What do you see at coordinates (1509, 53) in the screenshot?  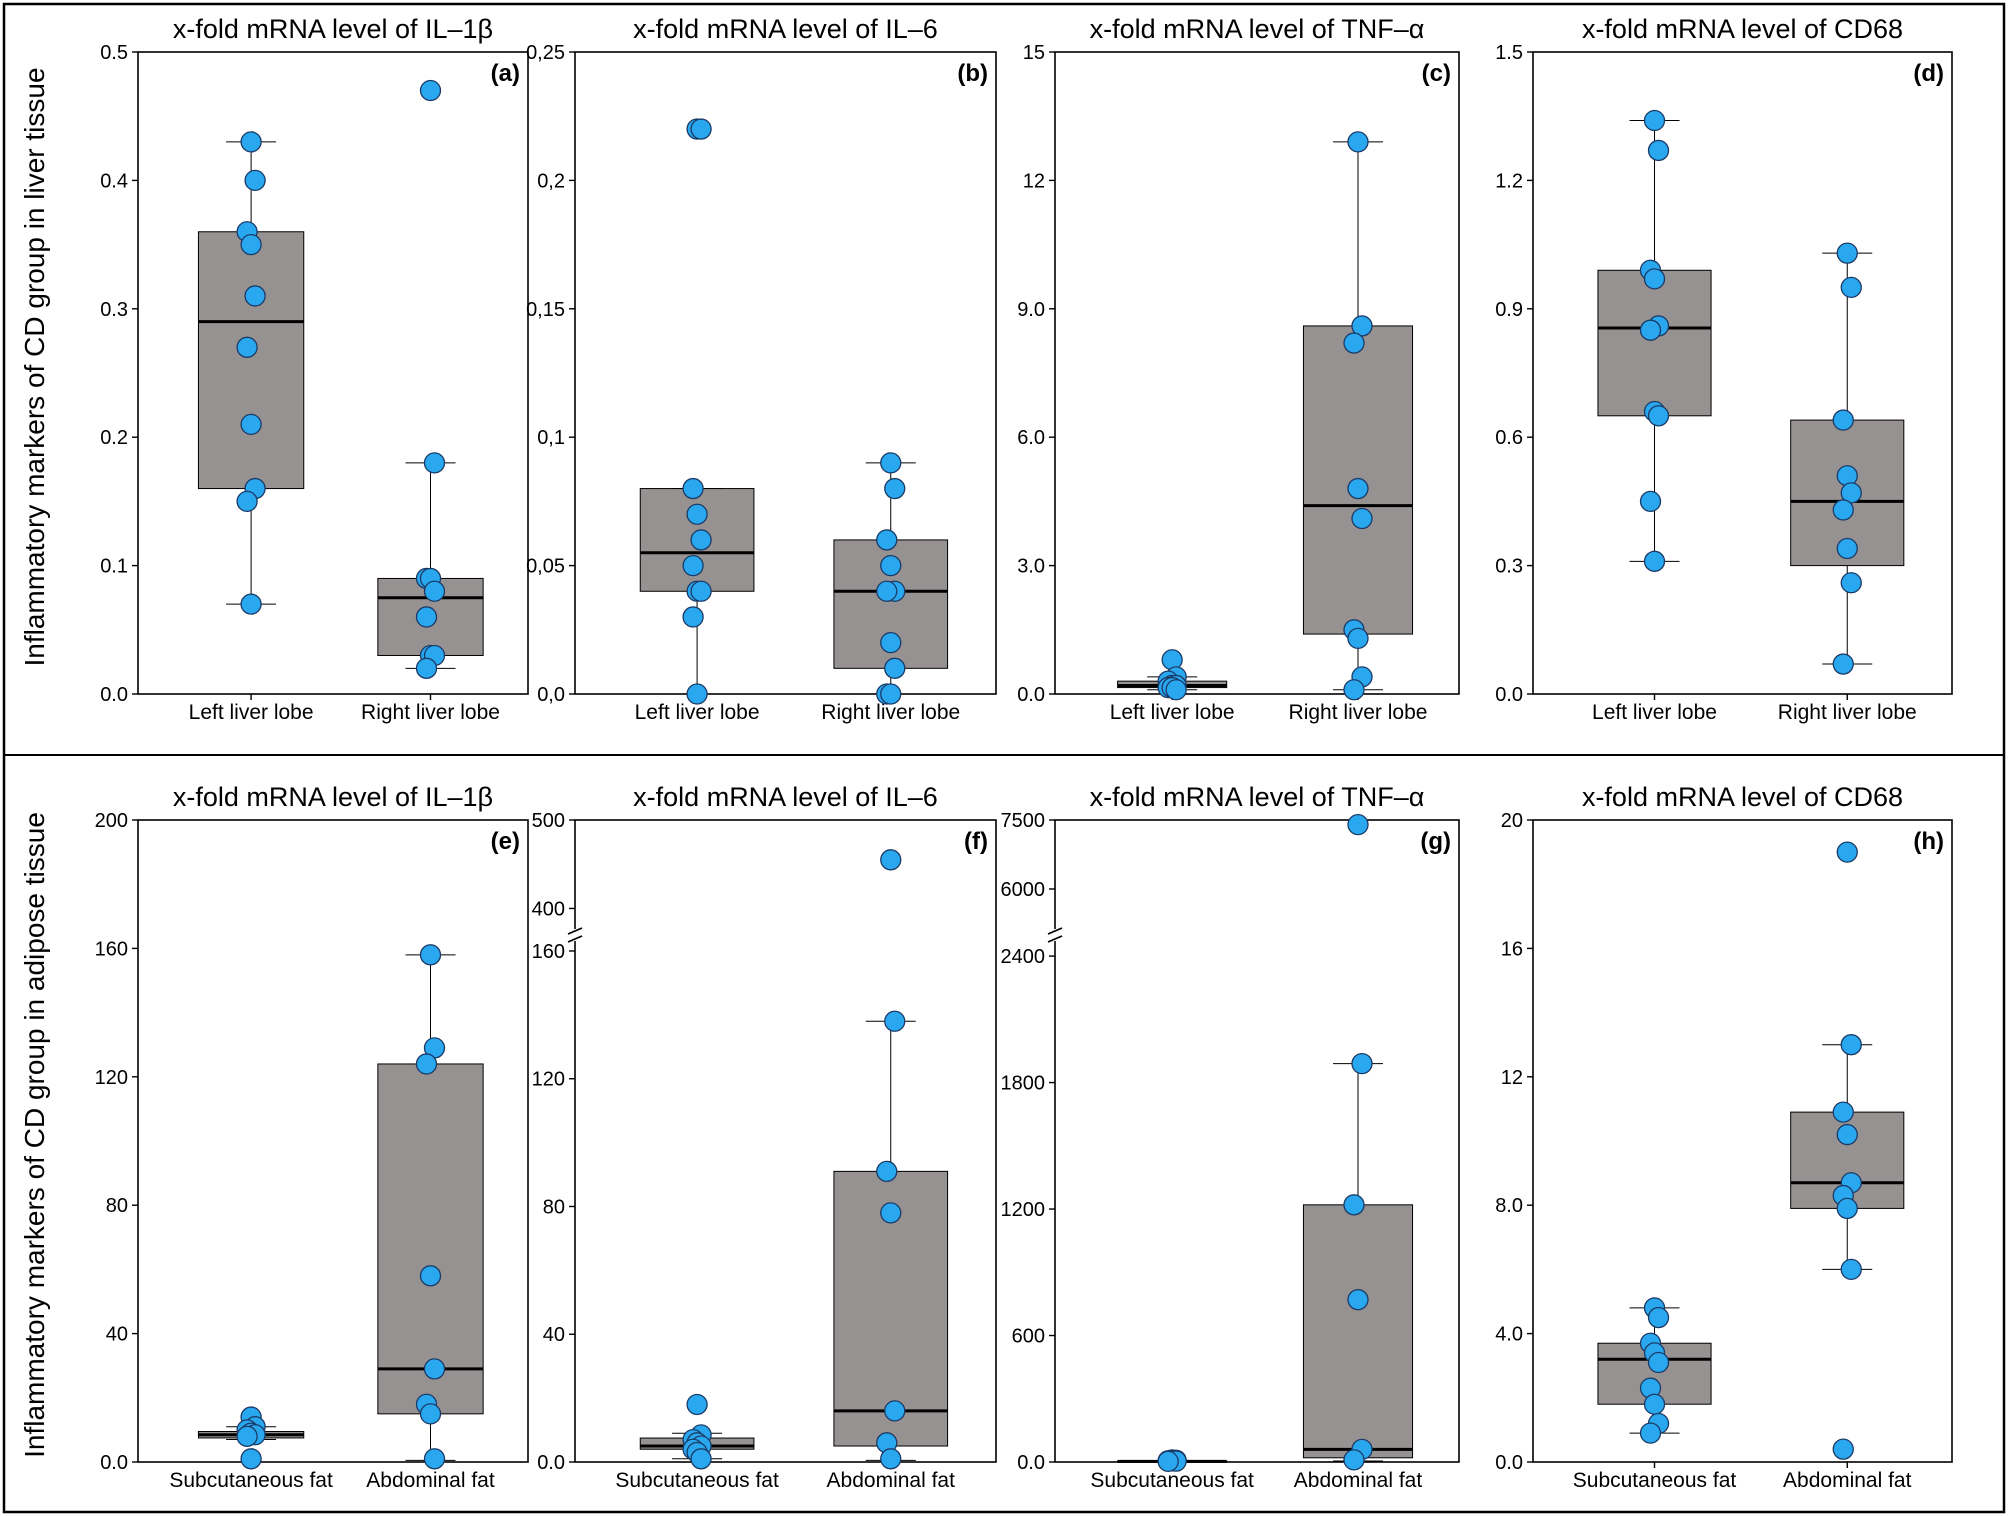 I see `y-tick-label: 1.5` at bounding box center [1509, 53].